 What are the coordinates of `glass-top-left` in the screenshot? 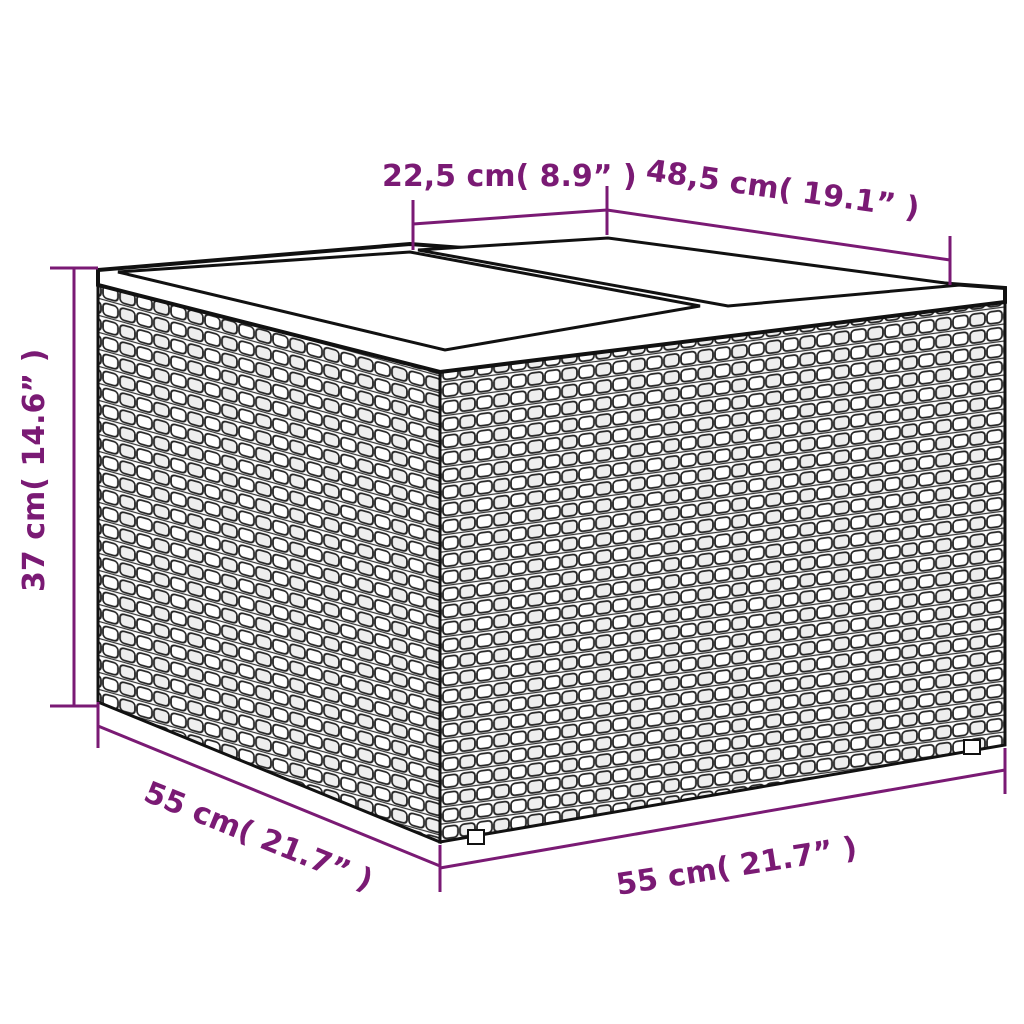 It's located at (409, 301).